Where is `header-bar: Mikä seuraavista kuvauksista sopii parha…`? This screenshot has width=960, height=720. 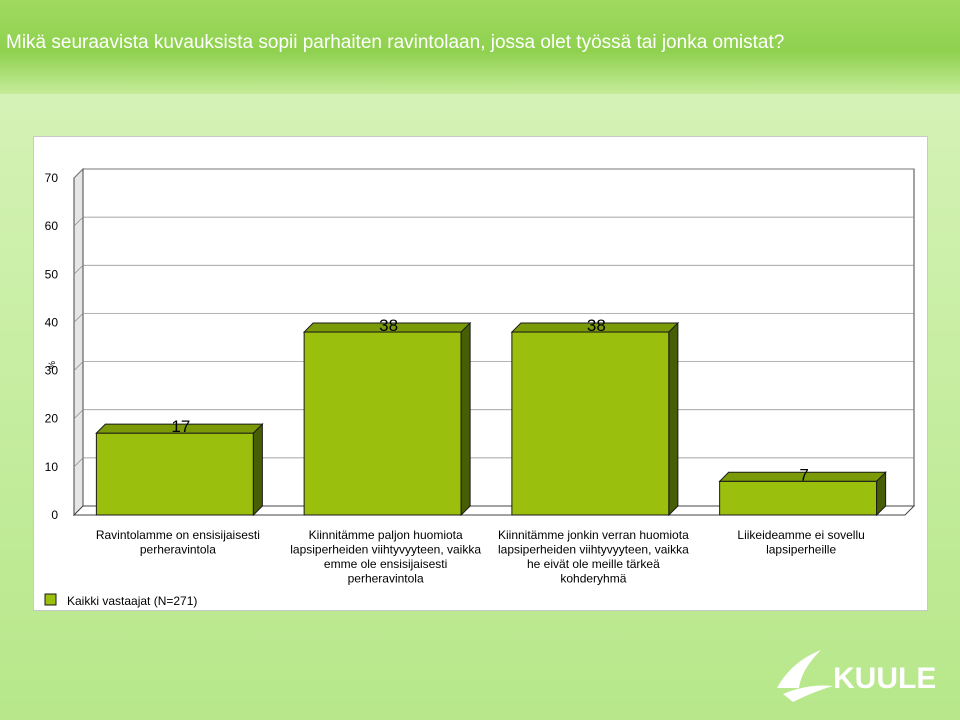
header-bar: Mikä seuraavista kuvauksista sopii parha… is located at coordinates (480, 47).